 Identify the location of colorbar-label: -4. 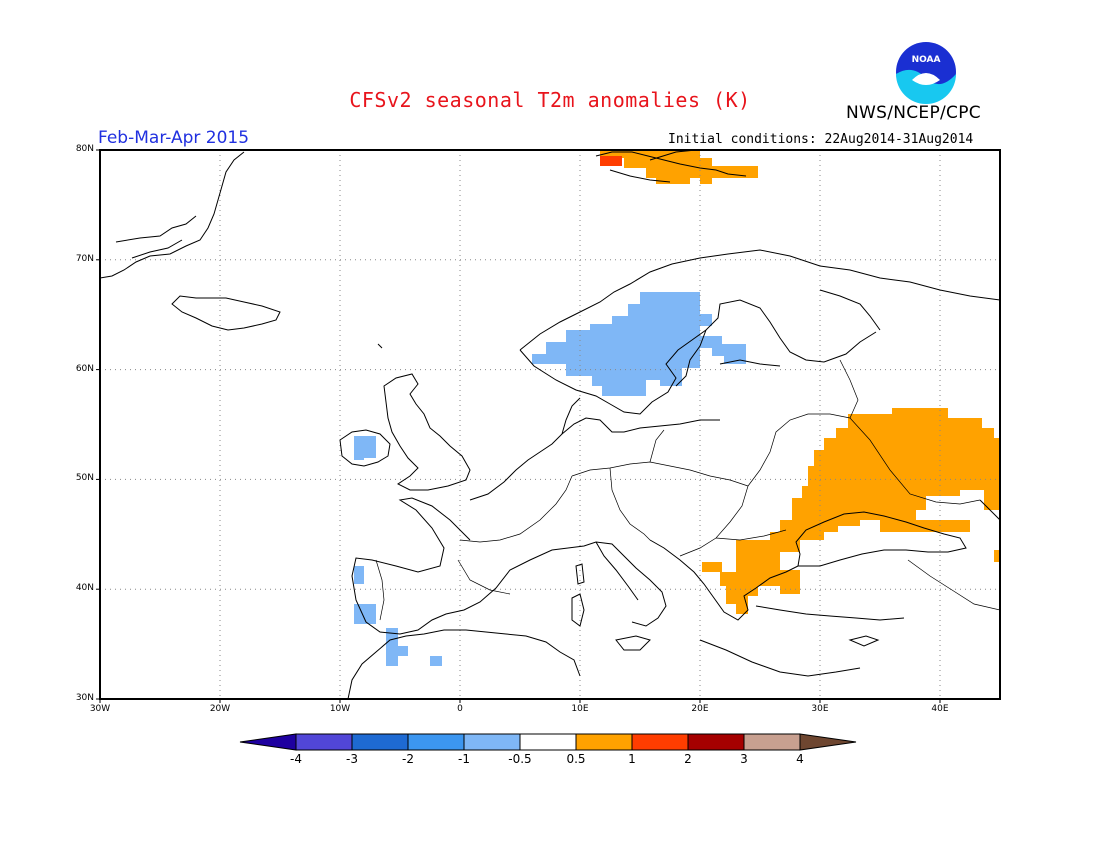
(296, 759).